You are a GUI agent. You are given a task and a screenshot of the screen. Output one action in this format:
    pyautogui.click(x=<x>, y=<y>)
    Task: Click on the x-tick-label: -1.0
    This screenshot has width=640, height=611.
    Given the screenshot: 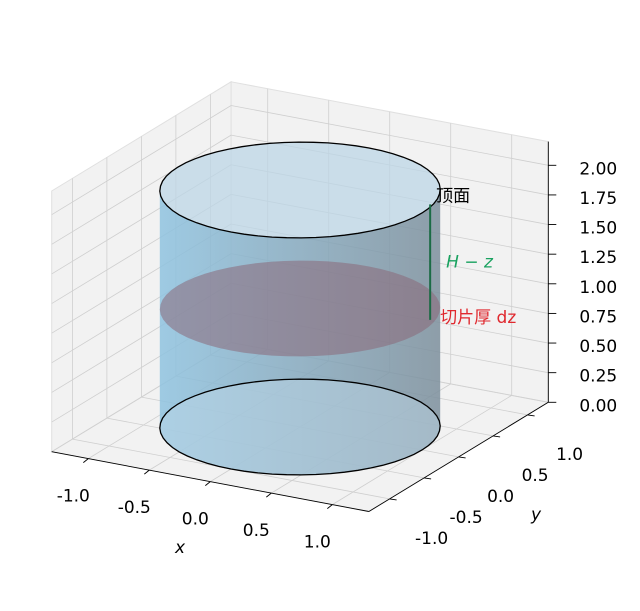 What is the action you would take?
    pyautogui.click(x=73, y=497)
    